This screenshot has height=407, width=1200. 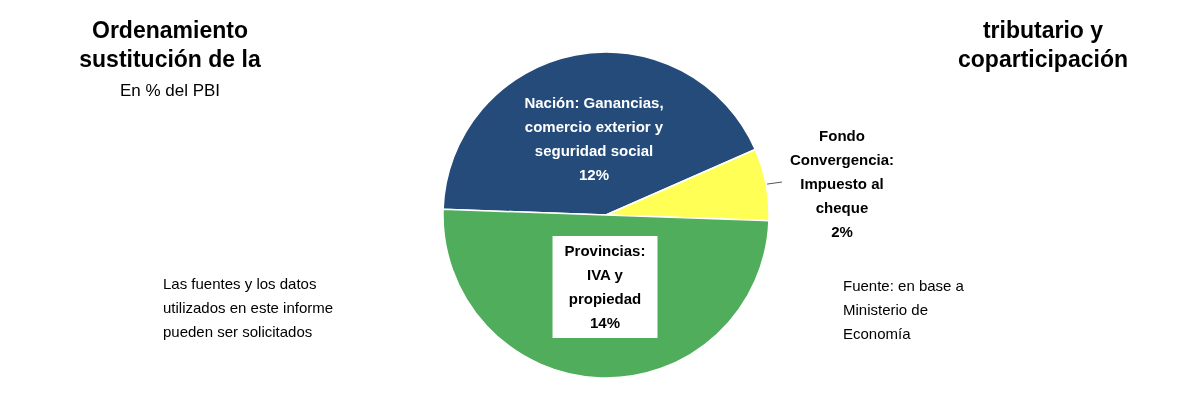 I want to click on text: Las fuentes y los datos utilizados en este informe pueden ser solicitados, so click(x=248, y=307).